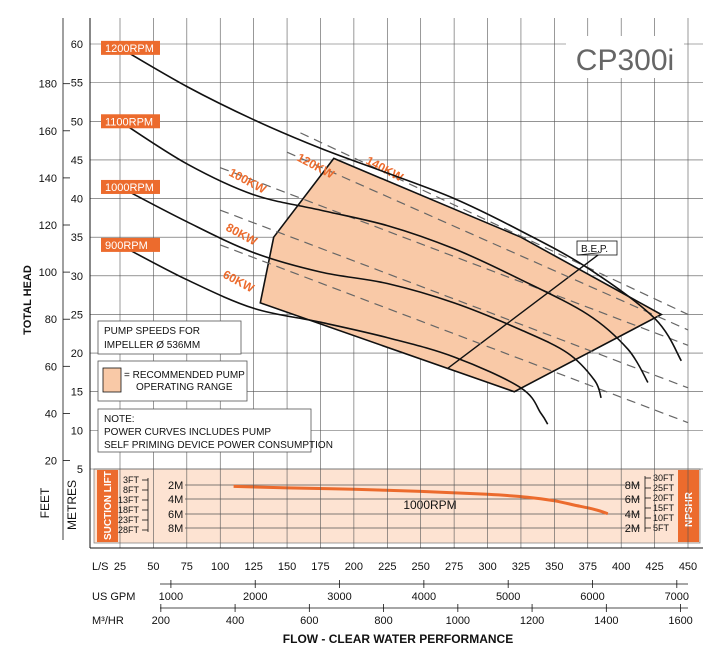 The width and height of the screenshot is (718, 651). I want to click on bep-pointer, so click(589, 254).